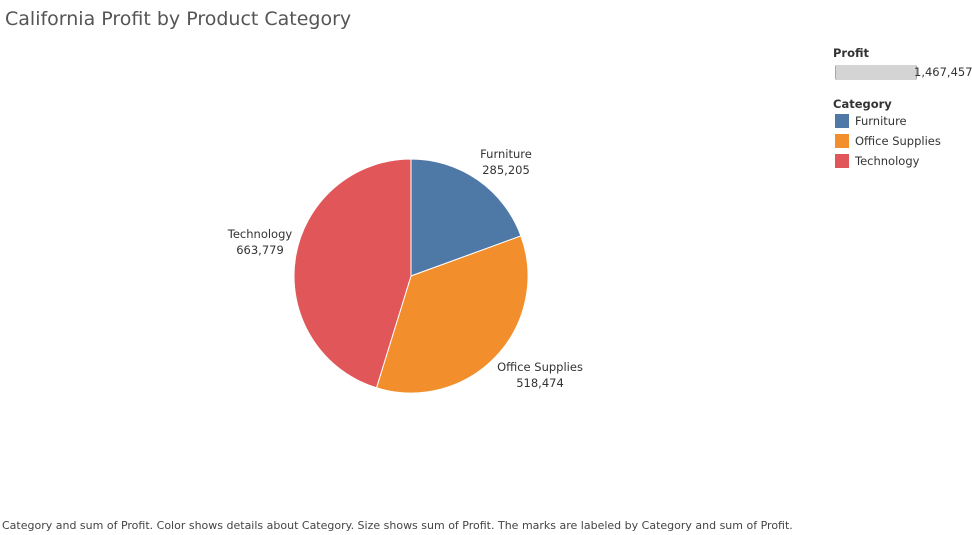 The image size is (972, 535). What do you see at coordinates (260, 250) in the screenshot?
I see `slice-label-technology-value: 663,779` at bounding box center [260, 250].